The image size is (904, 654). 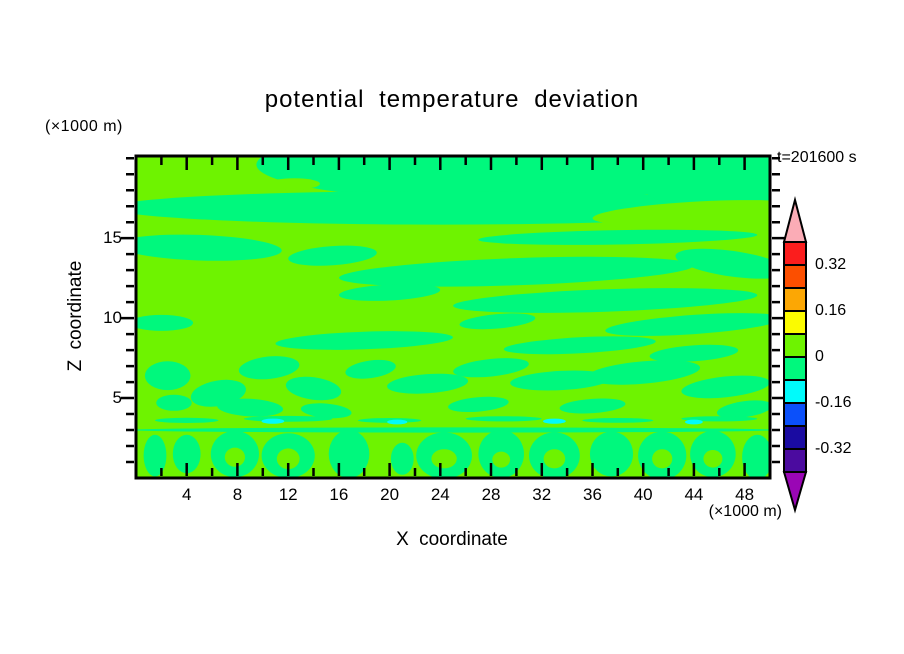 I want to click on x-tick-label: 16, so click(x=339, y=494).